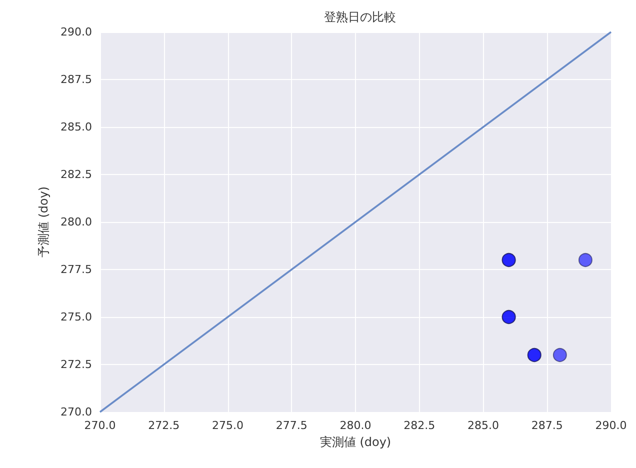 The image size is (636, 468). What do you see at coordinates (356, 425) in the screenshot?
I see `x-tick-label: 280.0` at bounding box center [356, 425].